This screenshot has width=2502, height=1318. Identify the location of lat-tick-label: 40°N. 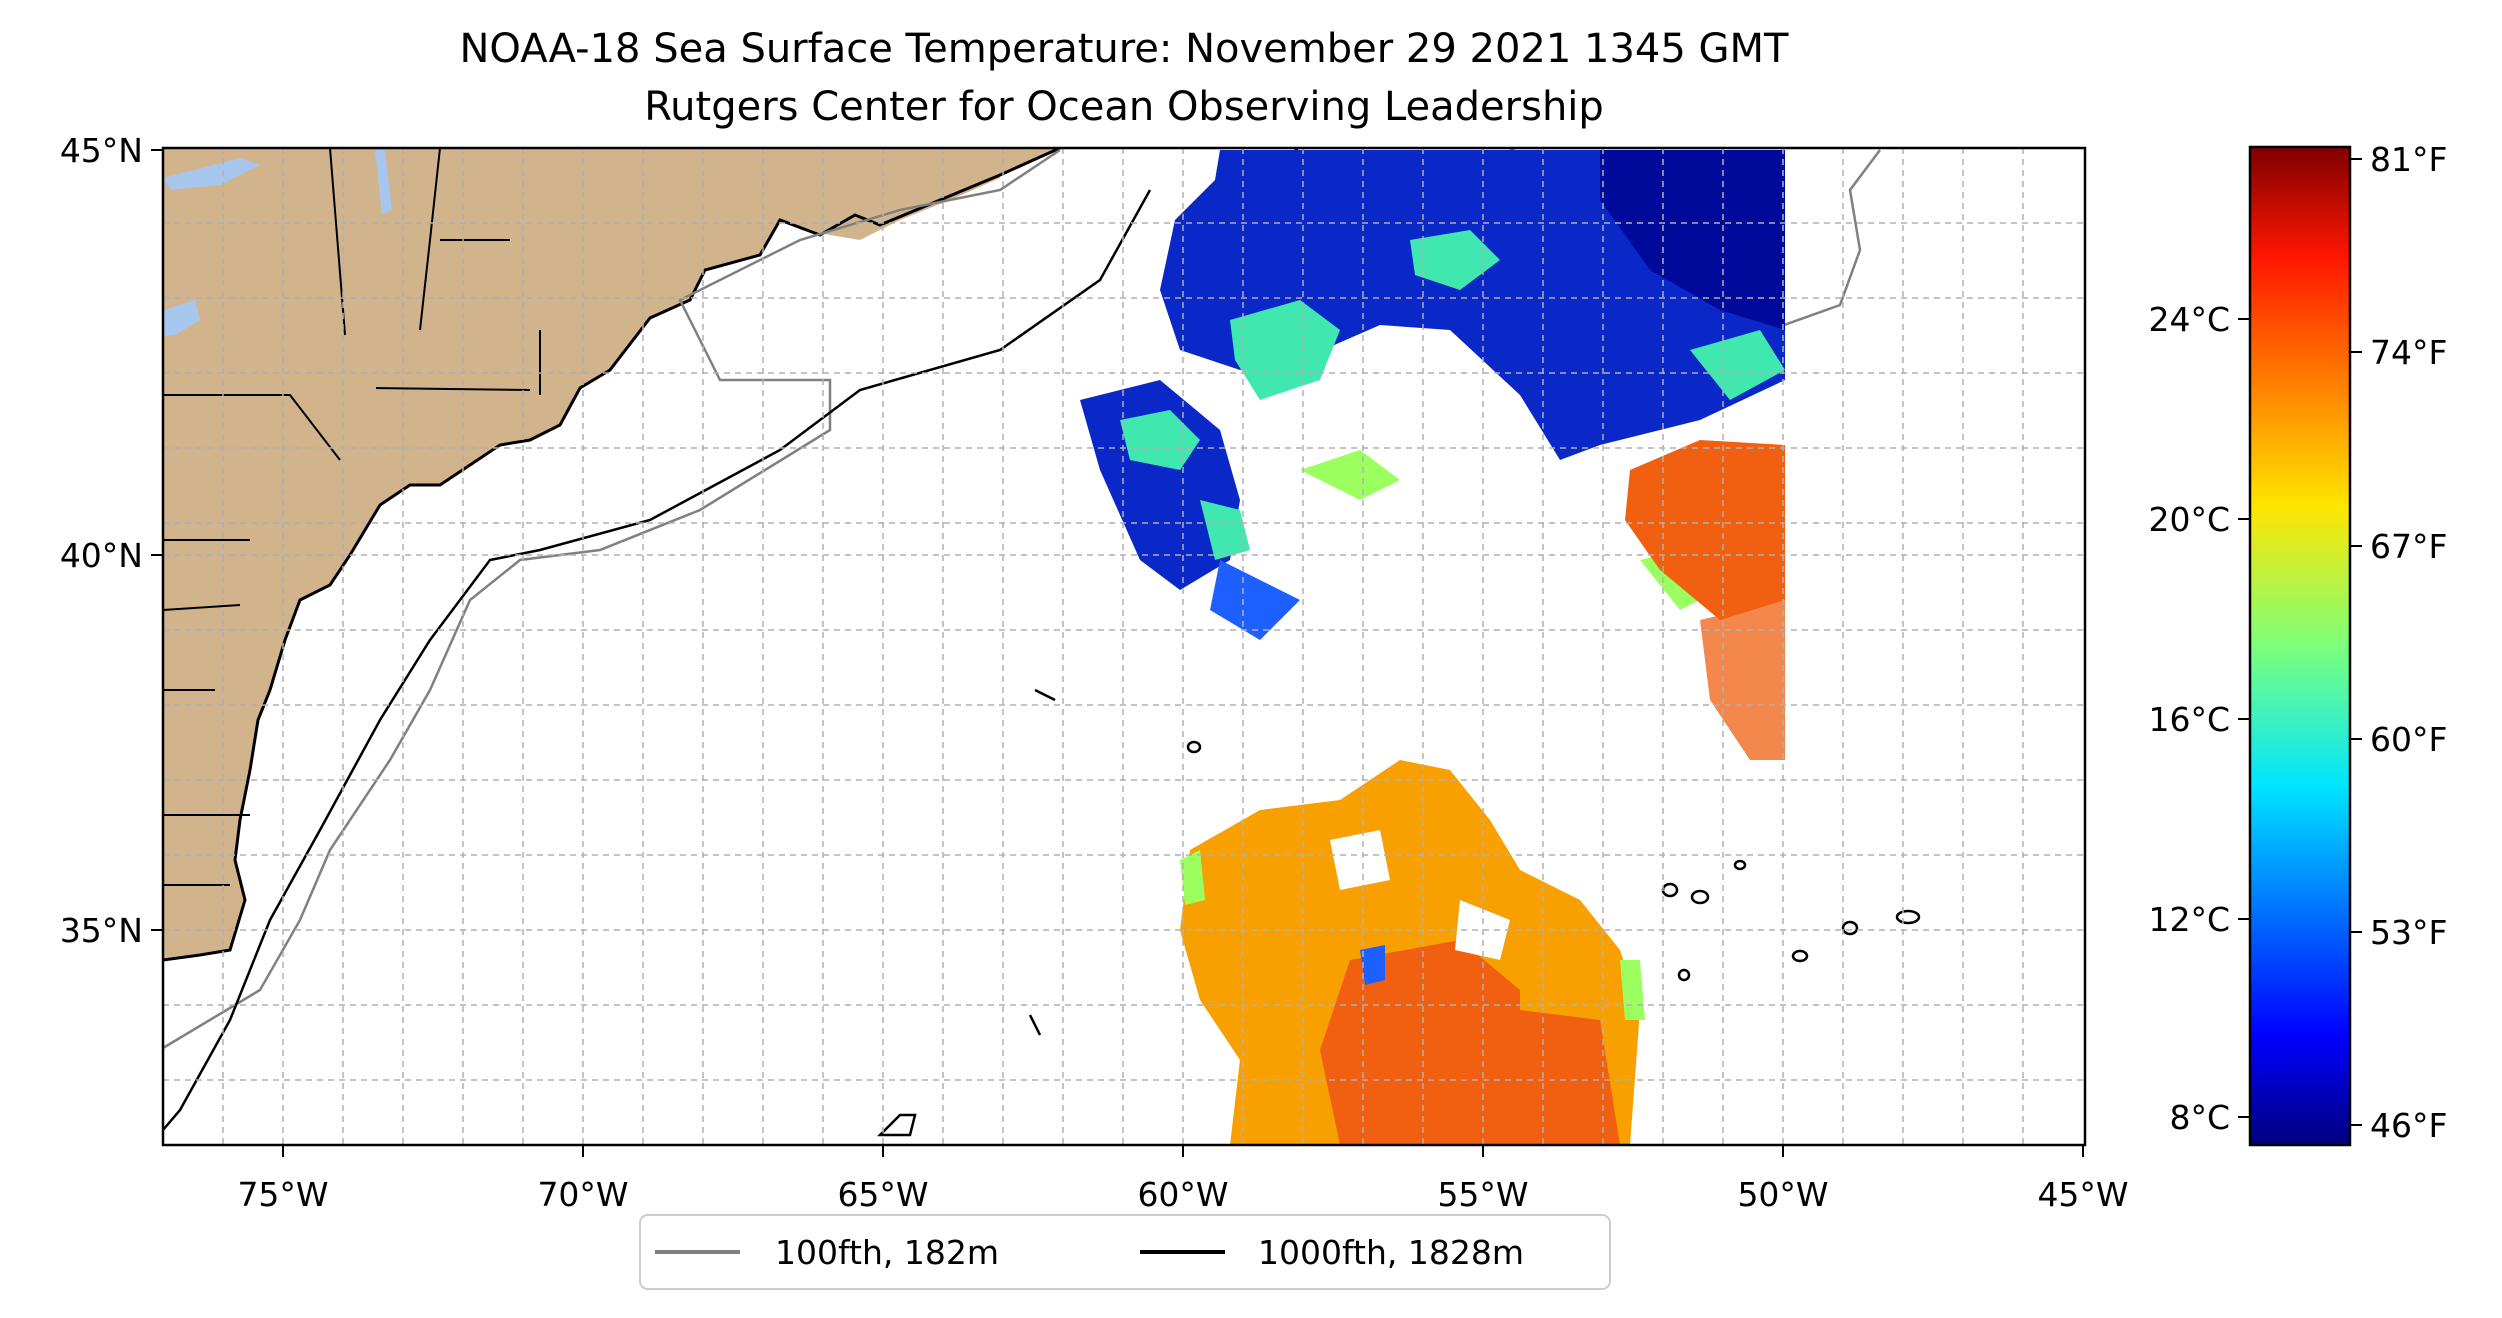
(101, 555).